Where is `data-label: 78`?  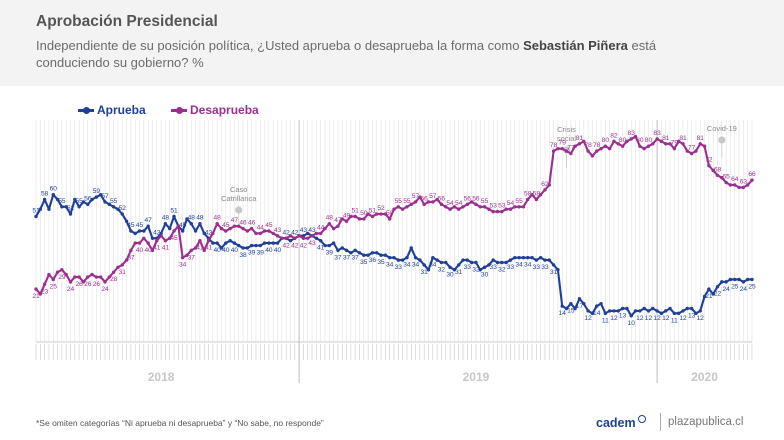
data-label: 78 is located at coordinates (588, 145).